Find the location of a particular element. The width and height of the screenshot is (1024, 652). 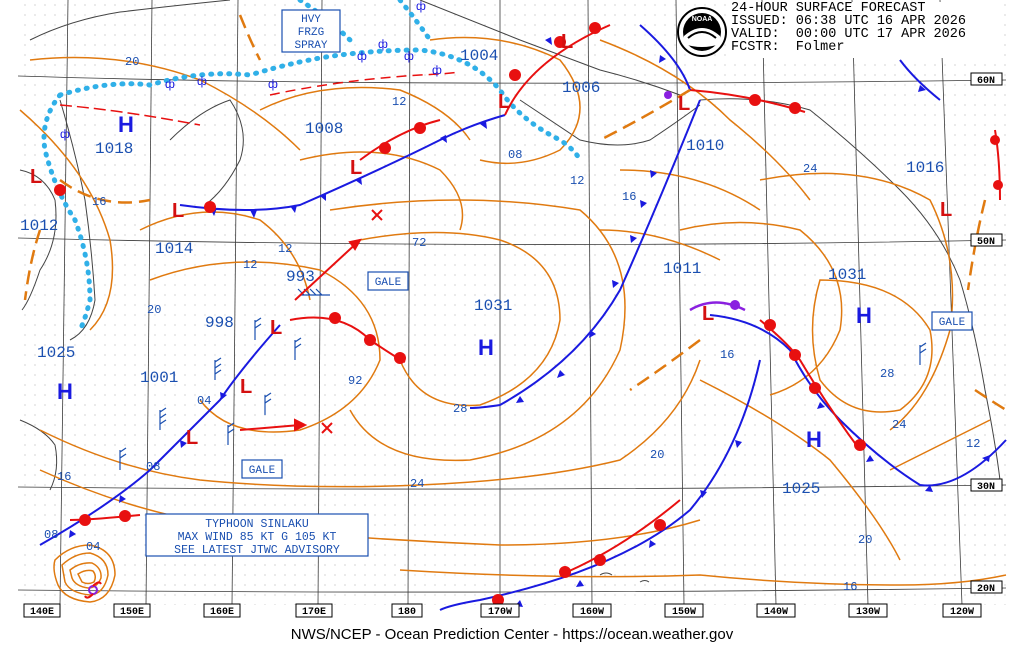

pressure-label: 1001 is located at coordinates (159, 378).